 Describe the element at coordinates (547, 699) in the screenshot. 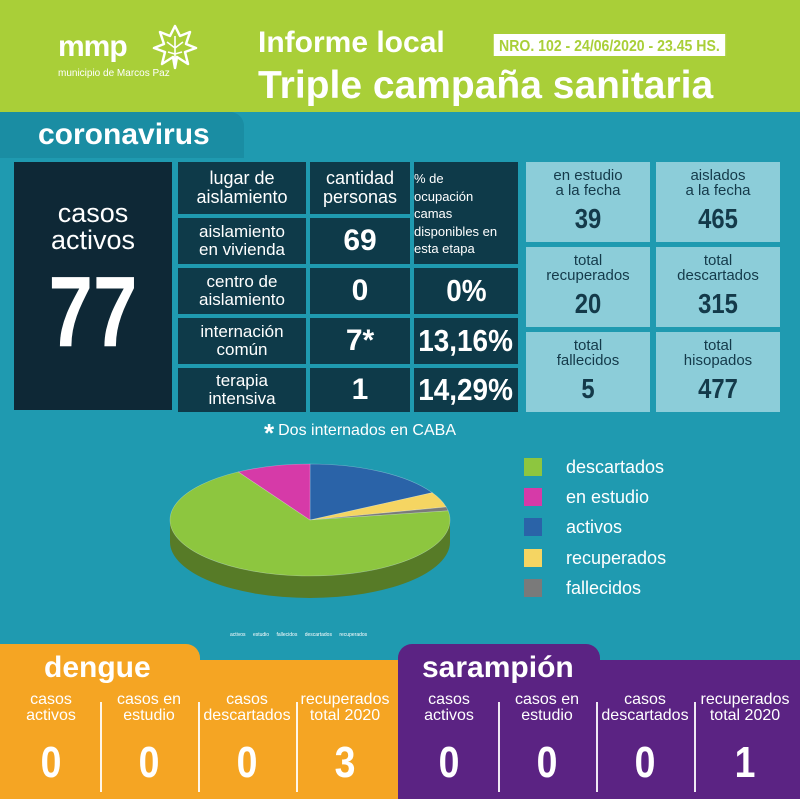

I see `measles-label-line1: casos en` at that location.